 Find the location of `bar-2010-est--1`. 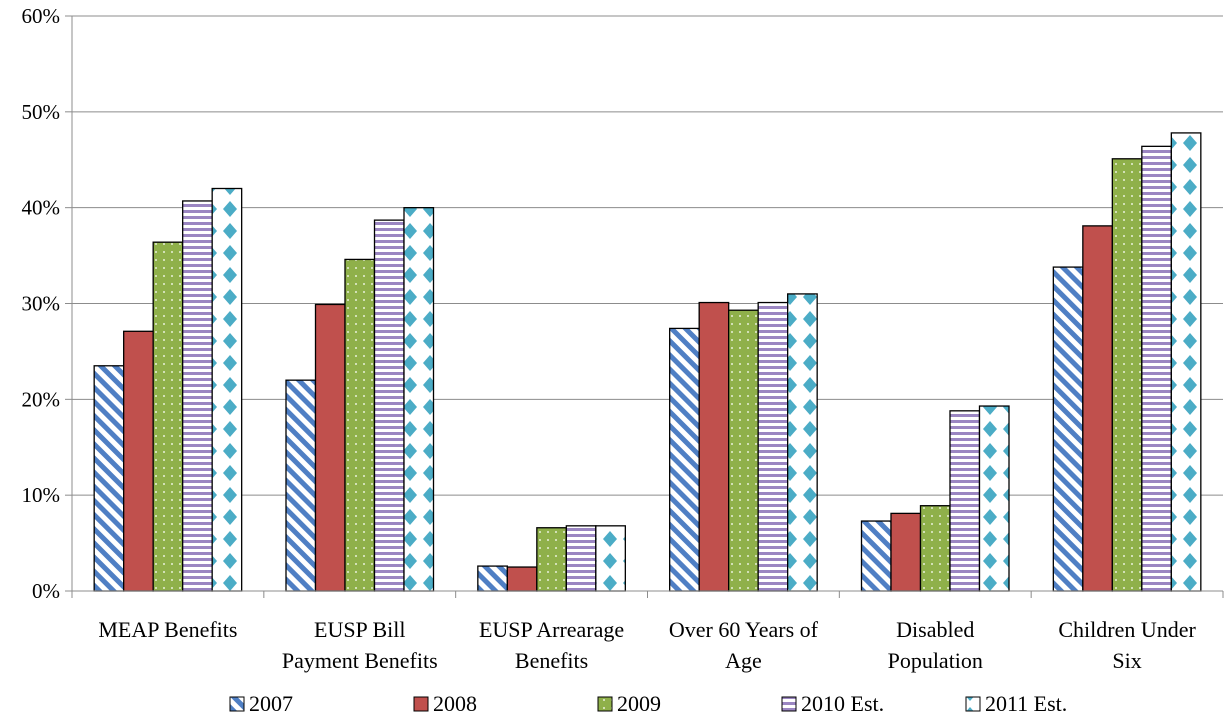

bar-2010-est--1 is located at coordinates (389, 405).